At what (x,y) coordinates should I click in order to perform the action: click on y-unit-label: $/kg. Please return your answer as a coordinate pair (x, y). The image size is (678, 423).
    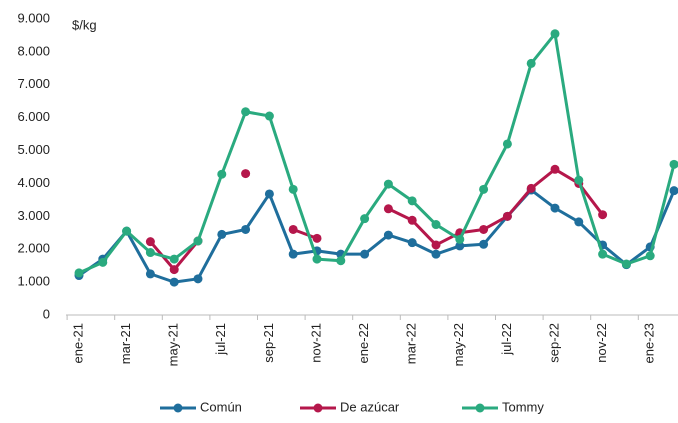
    Looking at the image, I should click on (84, 24).